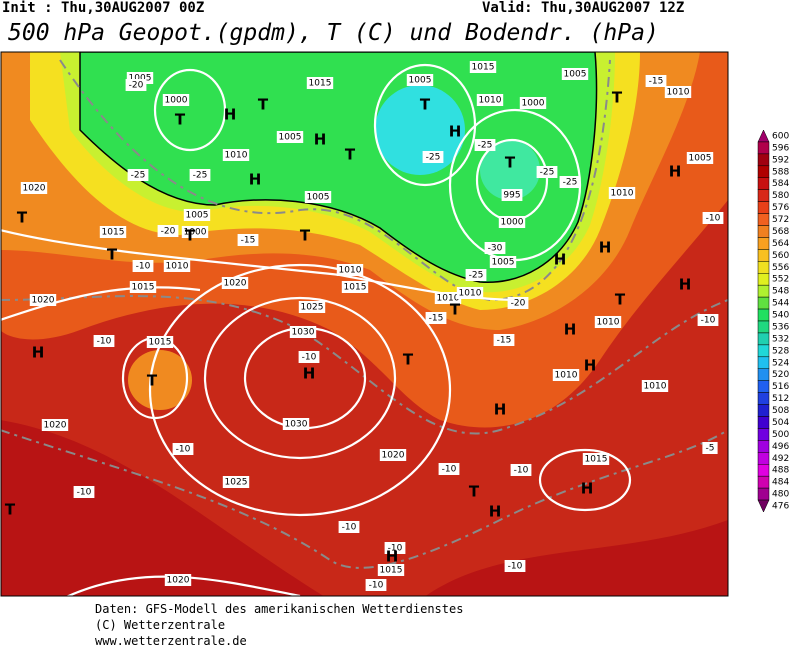  I want to click on pressure-label: 995, so click(511, 196).